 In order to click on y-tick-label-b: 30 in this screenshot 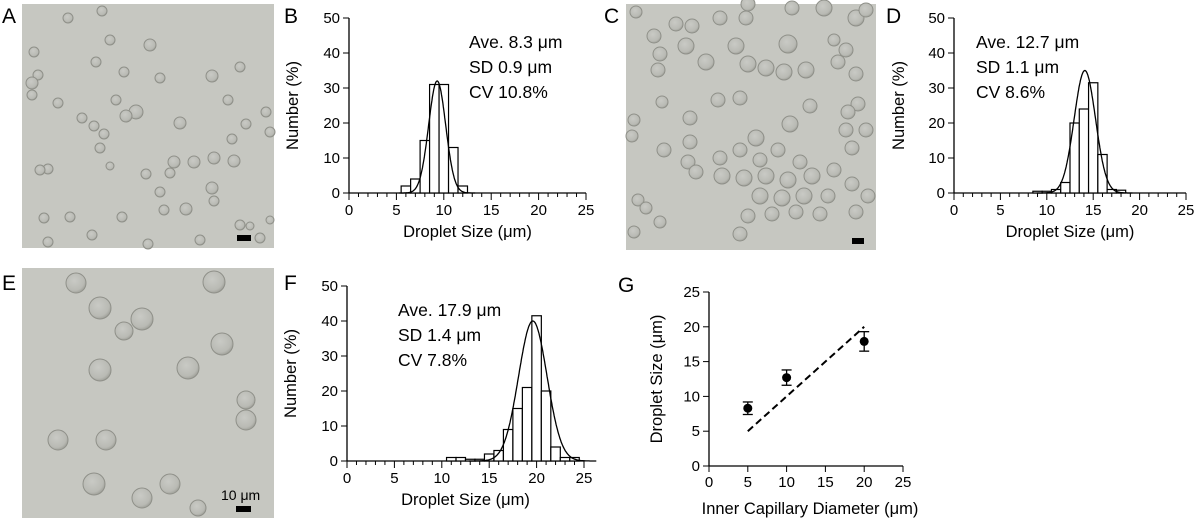, I will do `click(331, 88)`.